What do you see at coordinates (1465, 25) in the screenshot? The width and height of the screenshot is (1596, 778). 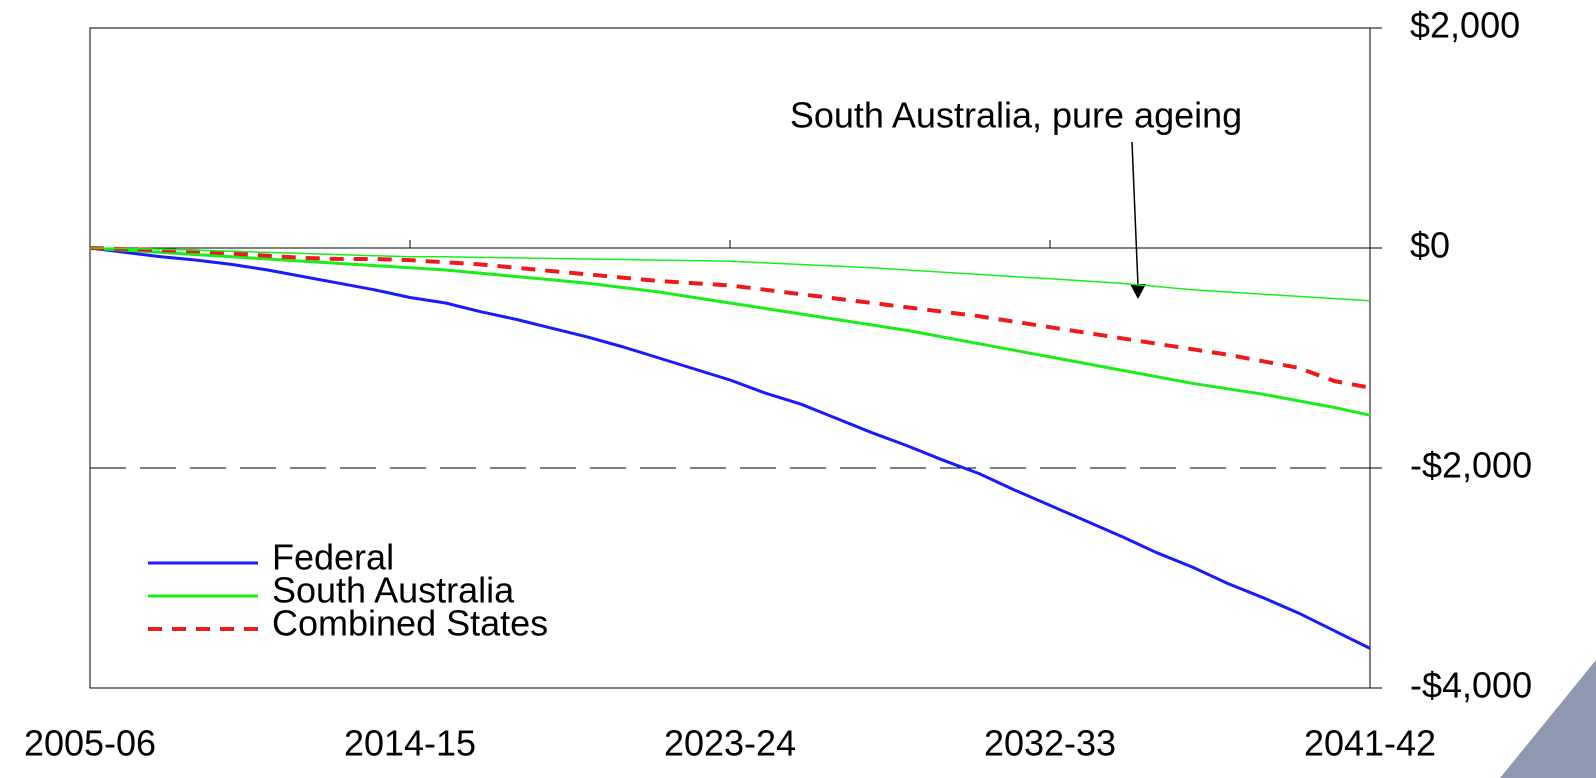 I see `y-tick-label: $2,000` at bounding box center [1465, 25].